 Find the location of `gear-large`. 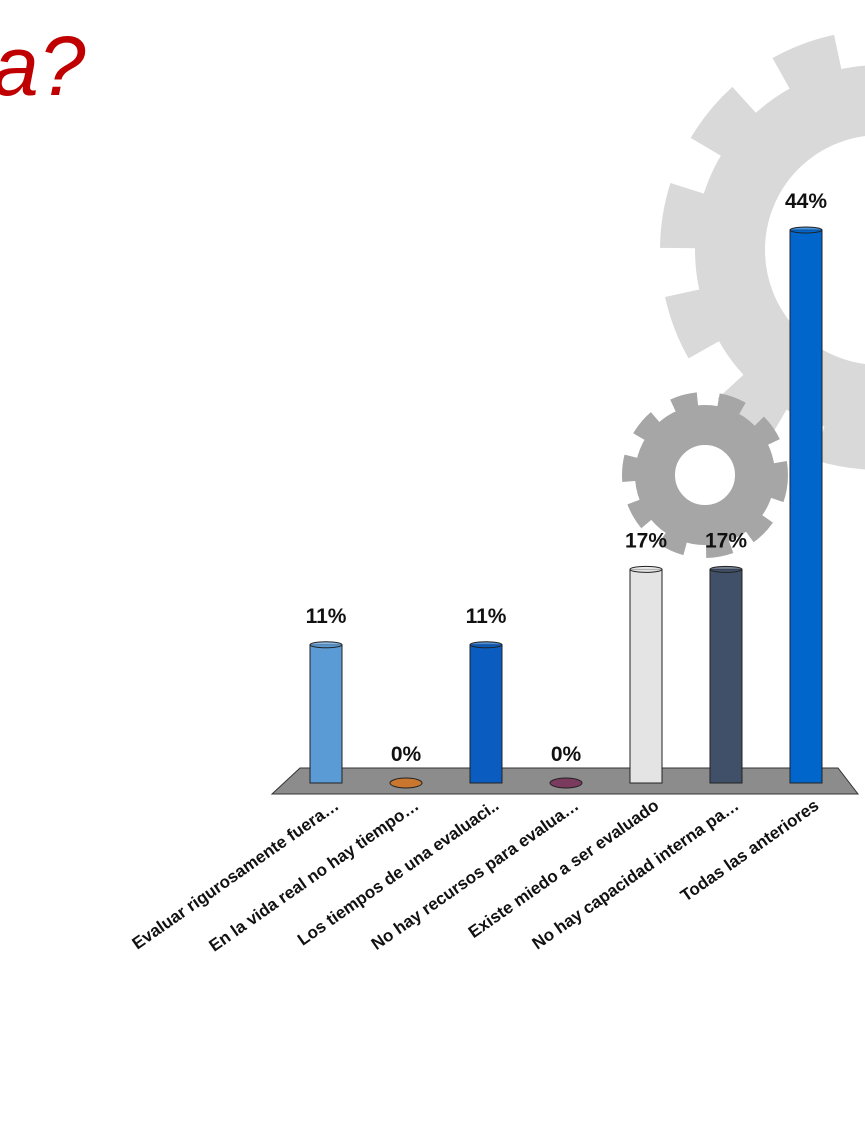

gear-large is located at coordinates (762, 250).